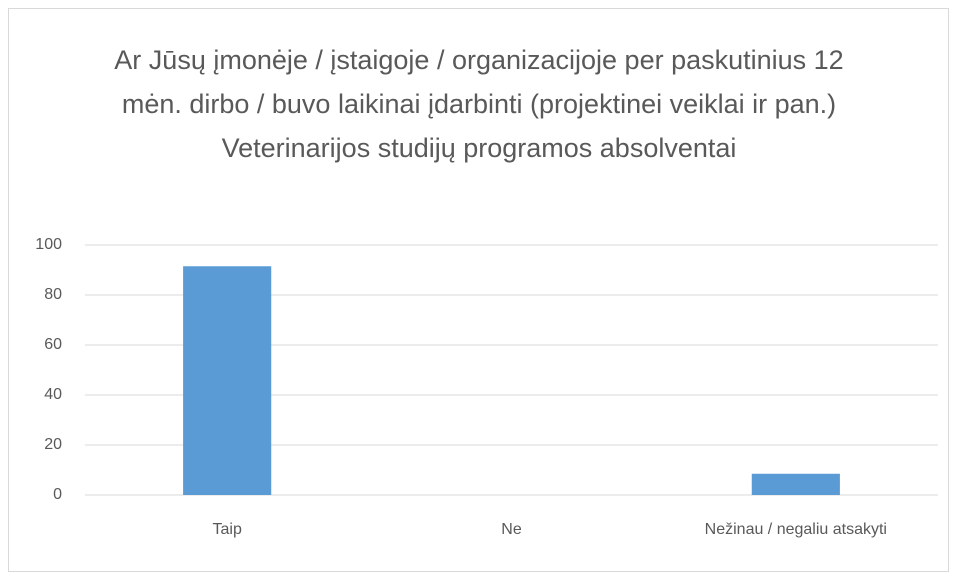 The height and width of the screenshot is (581, 958). What do you see at coordinates (53, 344) in the screenshot?
I see `y-tick-label: 60` at bounding box center [53, 344].